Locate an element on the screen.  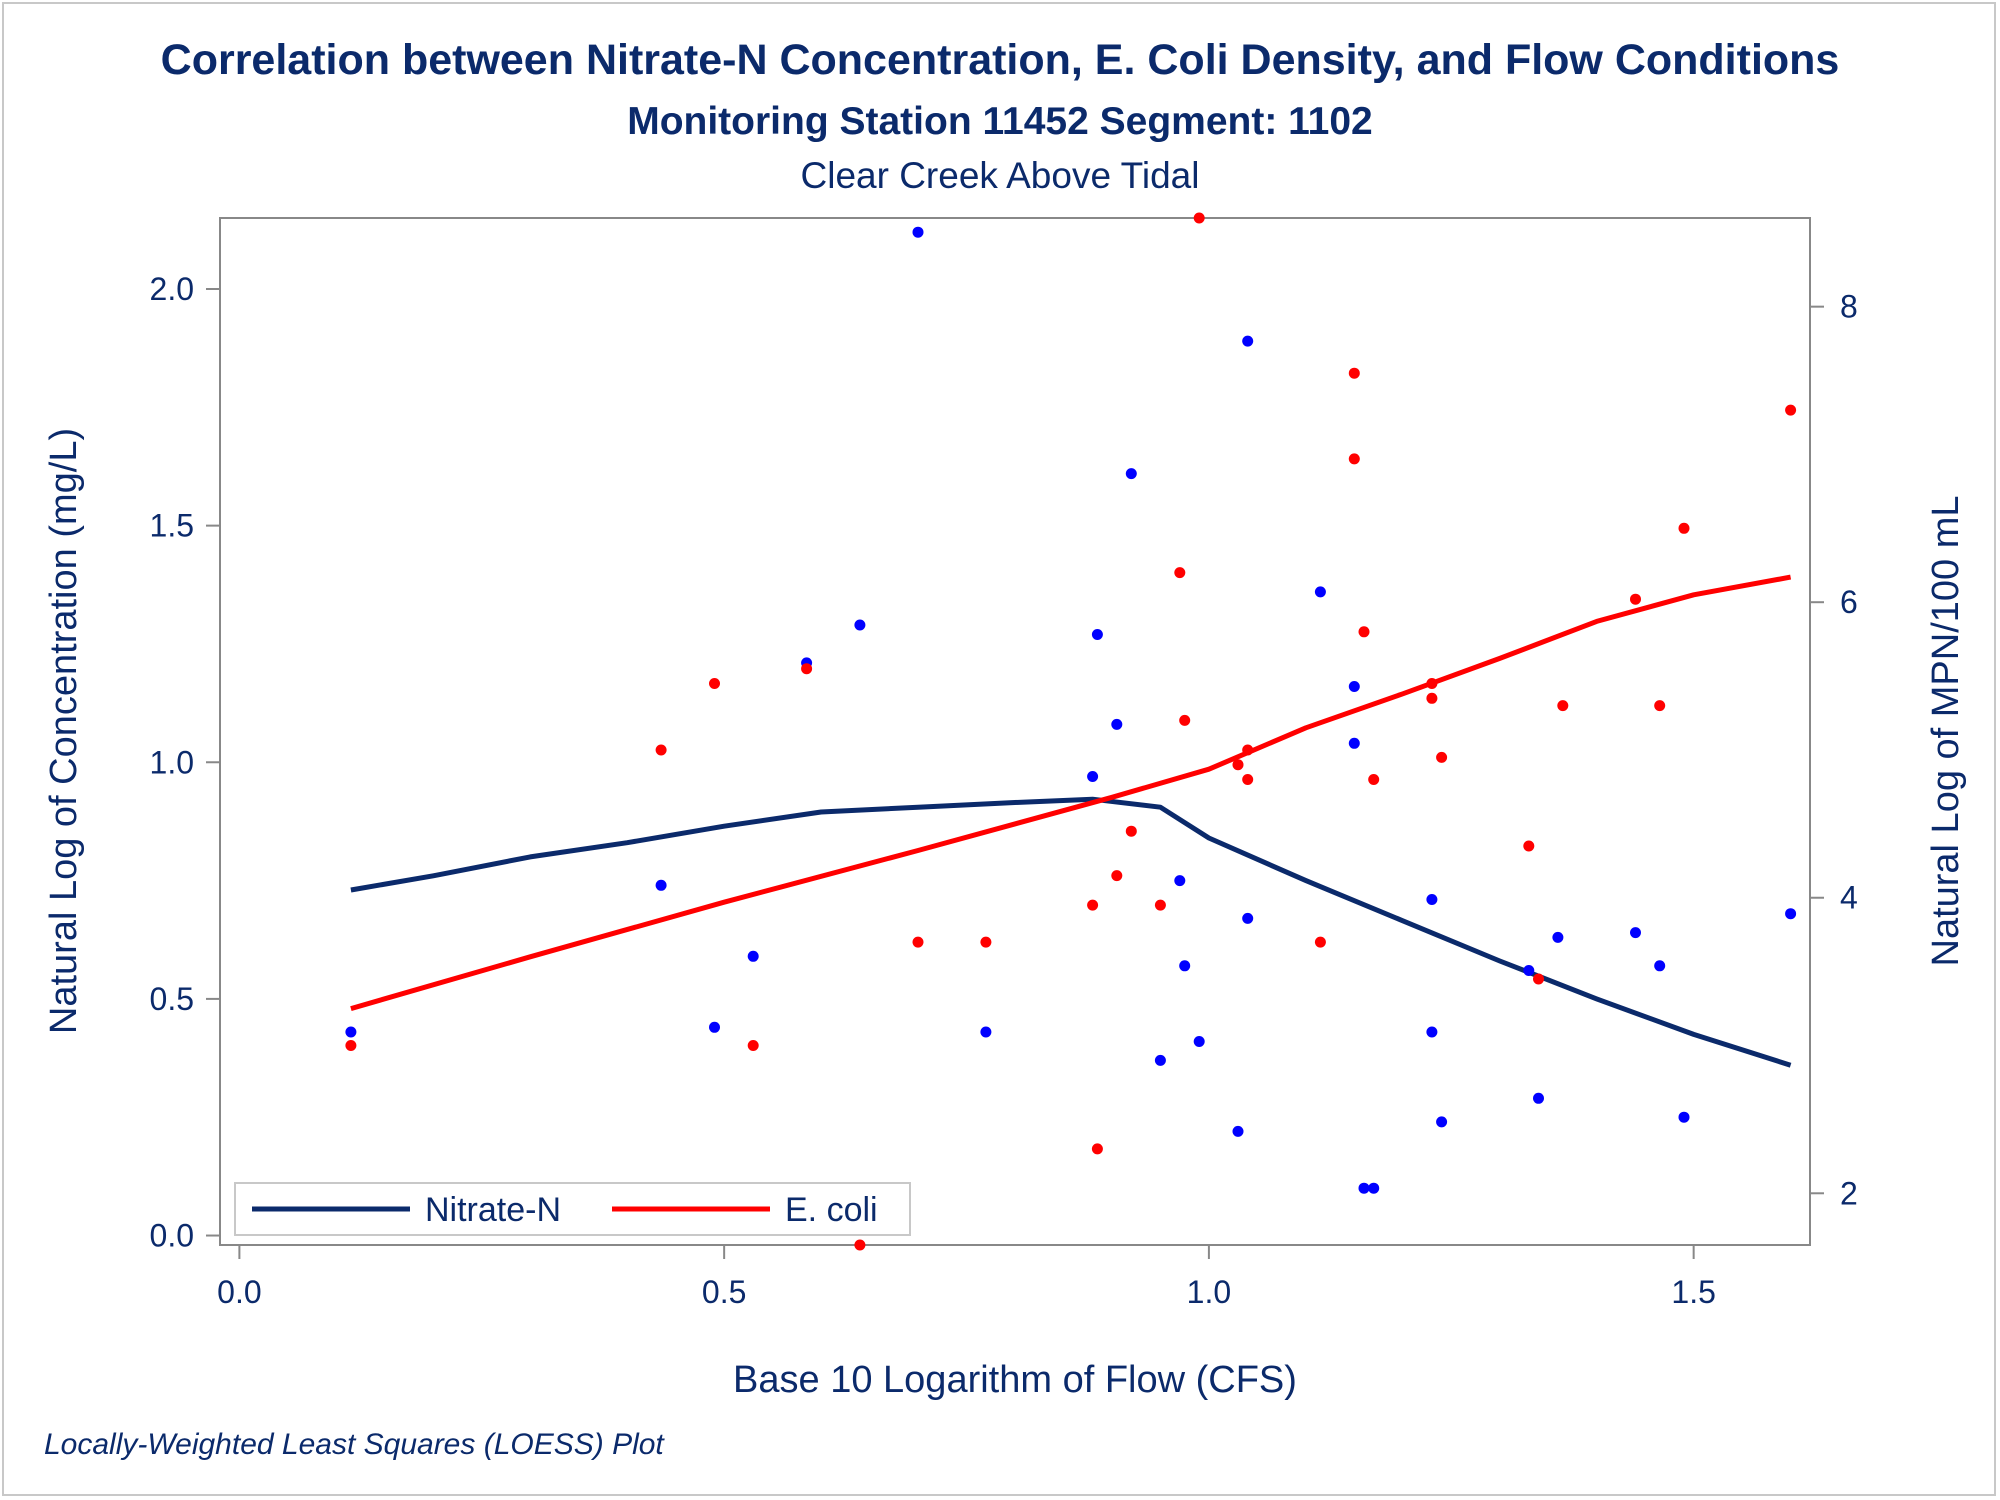
y-tick-label: 2.0 is located at coordinates (172, 289).